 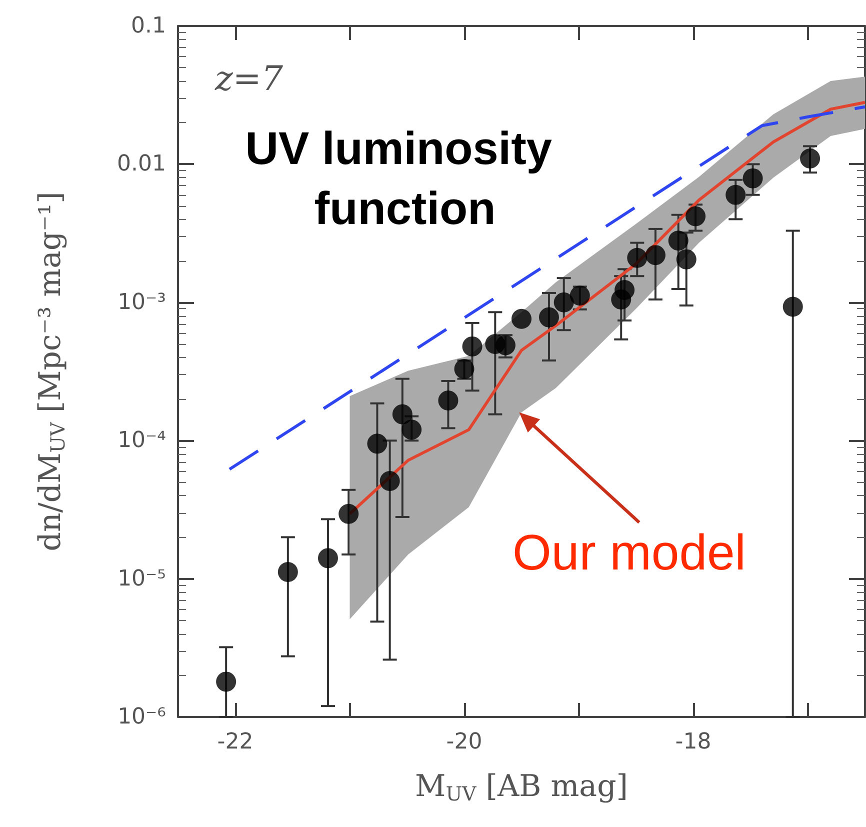 I want to click on y-tick-label: 10⁻⁵, so click(x=142, y=579).